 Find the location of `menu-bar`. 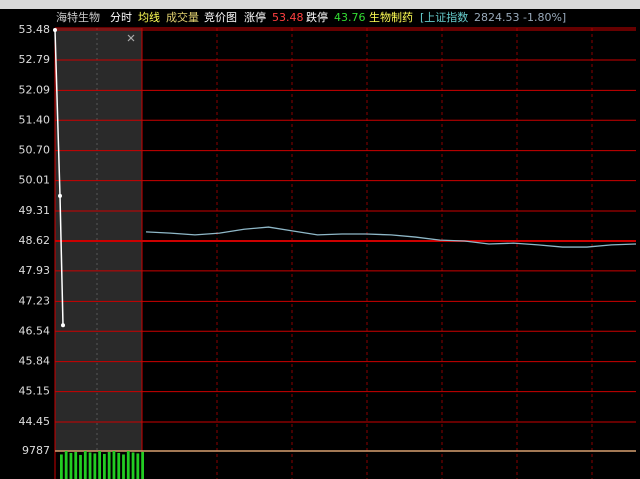

menu-bar is located at coordinates (320, 4).